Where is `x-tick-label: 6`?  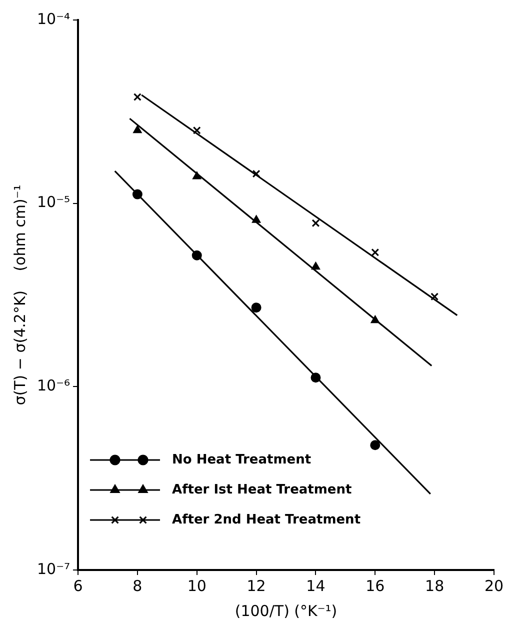
x-tick-label: 6 is located at coordinates (78, 585).